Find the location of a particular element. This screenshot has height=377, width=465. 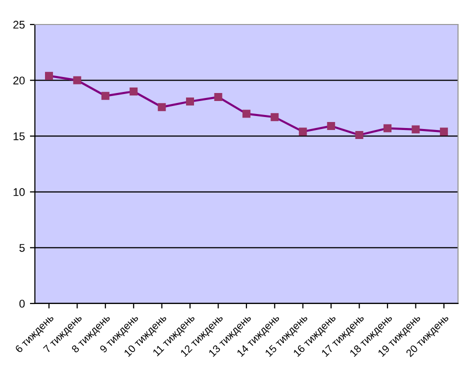

y-tick-label: 0 is located at coordinates (22, 304).